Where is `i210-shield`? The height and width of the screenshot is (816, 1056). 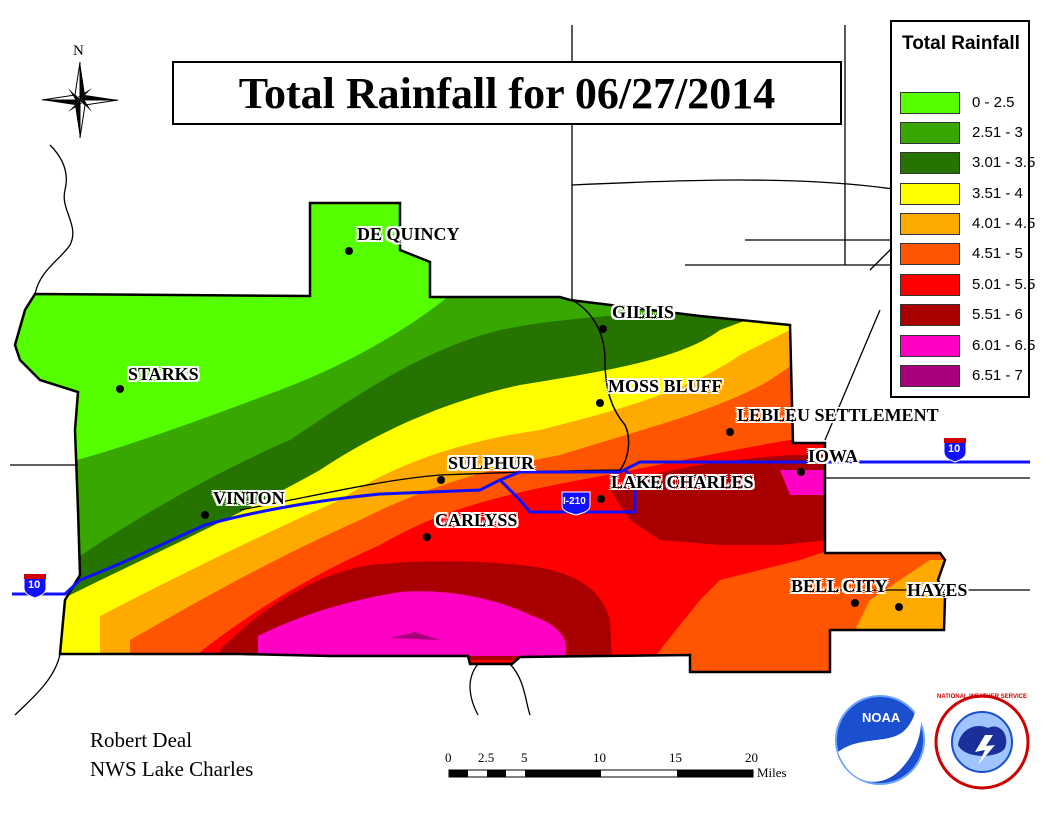 i210-shield is located at coordinates (576, 503).